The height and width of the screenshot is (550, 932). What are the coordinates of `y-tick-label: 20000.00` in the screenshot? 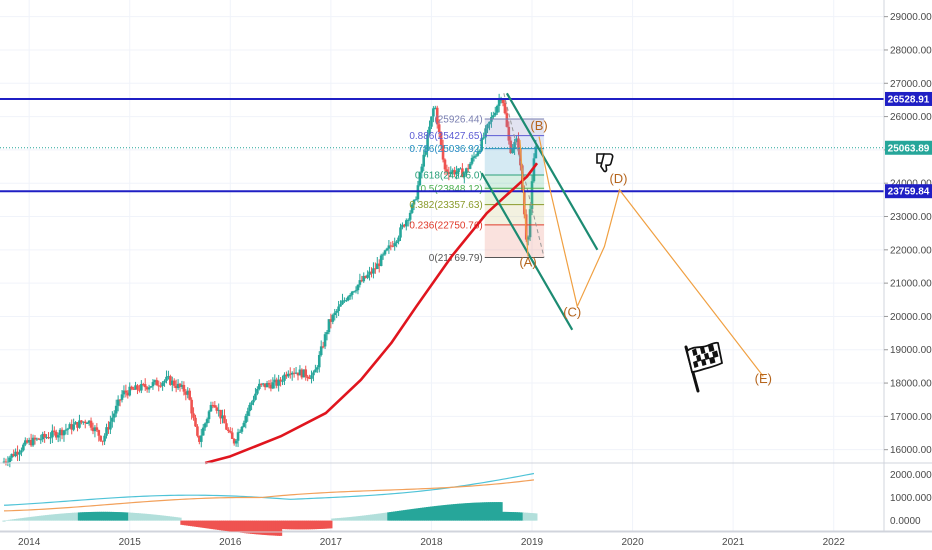 It's located at (911, 317).